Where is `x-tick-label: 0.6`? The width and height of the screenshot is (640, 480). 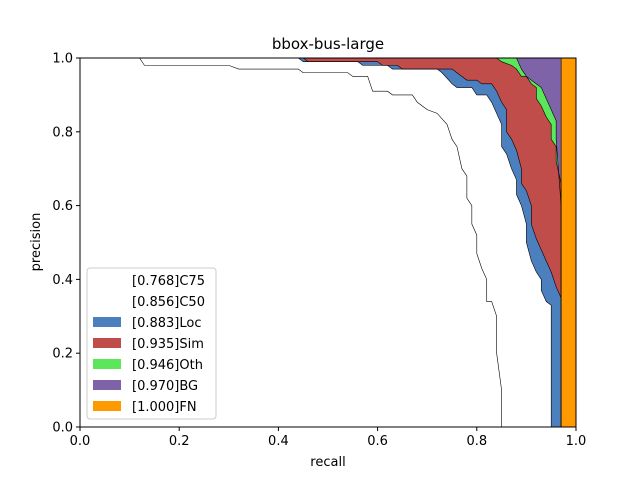
x-tick-label: 0.6 is located at coordinates (377, 441).